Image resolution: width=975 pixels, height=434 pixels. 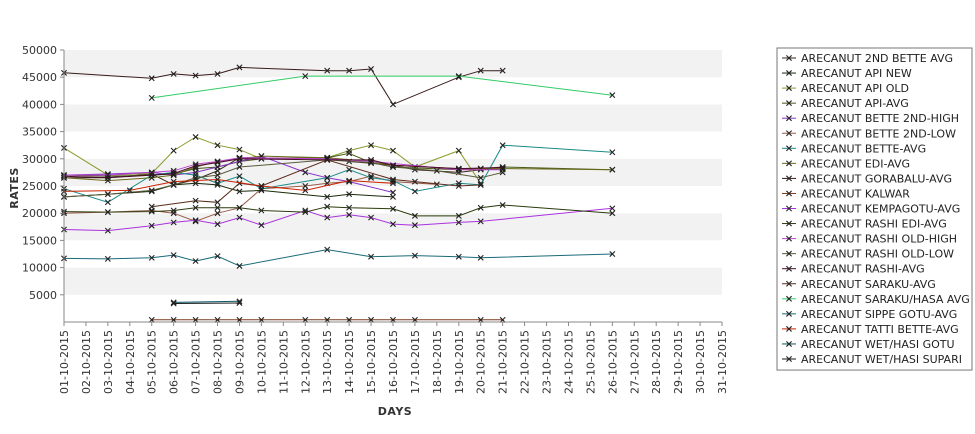 What do you see at coordinates (218, 362) in the screenshot?
I see `x-tick-label: 08-10-2015` at bounding box center [218, 362].